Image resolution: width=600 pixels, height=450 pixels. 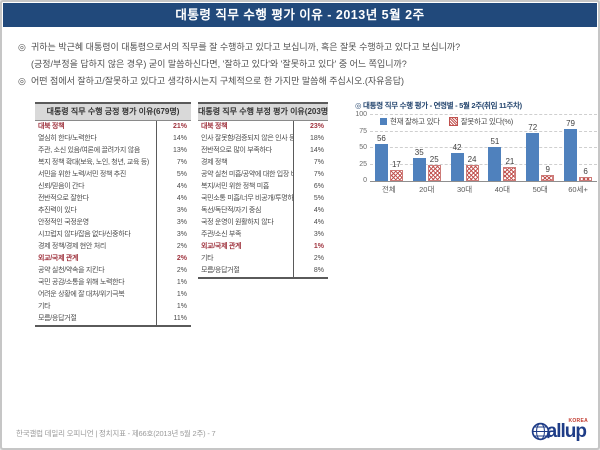 What do you see at coordinates (540, 431) in the screenshot?
I see `globe-icon` at bounding box center [540, 431].